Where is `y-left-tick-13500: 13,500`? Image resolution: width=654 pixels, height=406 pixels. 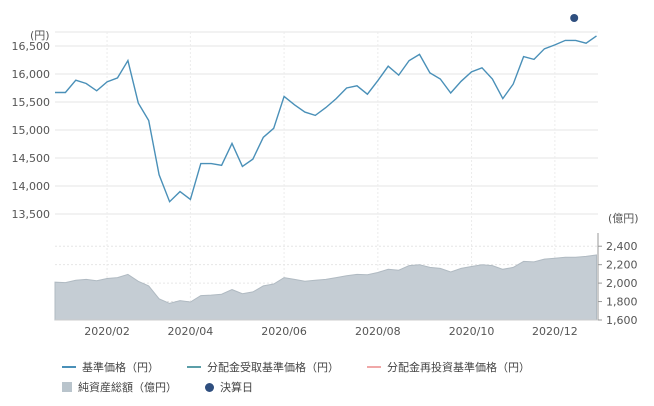 y-left-tick-13500: 13,500 is located at coordinates (31, 214).